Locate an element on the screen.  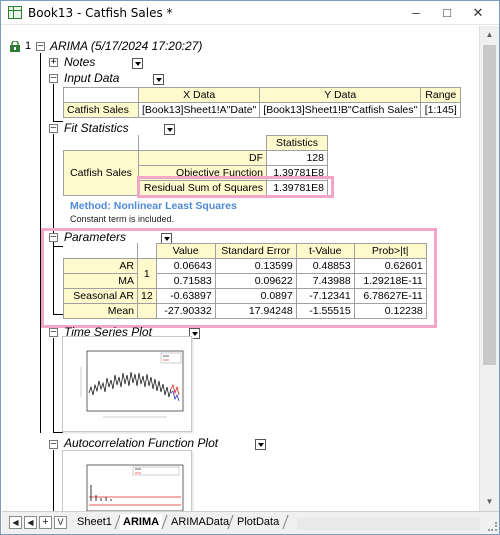
minimize-button: – is located at coordinates (416, 12).